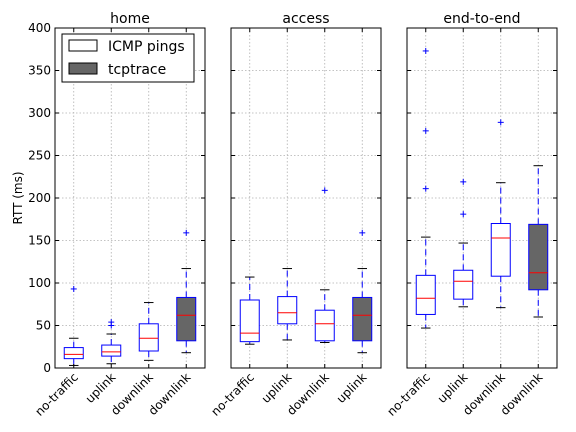 This screenshot has width=576, height=432. Describe the element at coordinates (47, 368) in the screenshot. I see `y-tick-label: 0` at that location.